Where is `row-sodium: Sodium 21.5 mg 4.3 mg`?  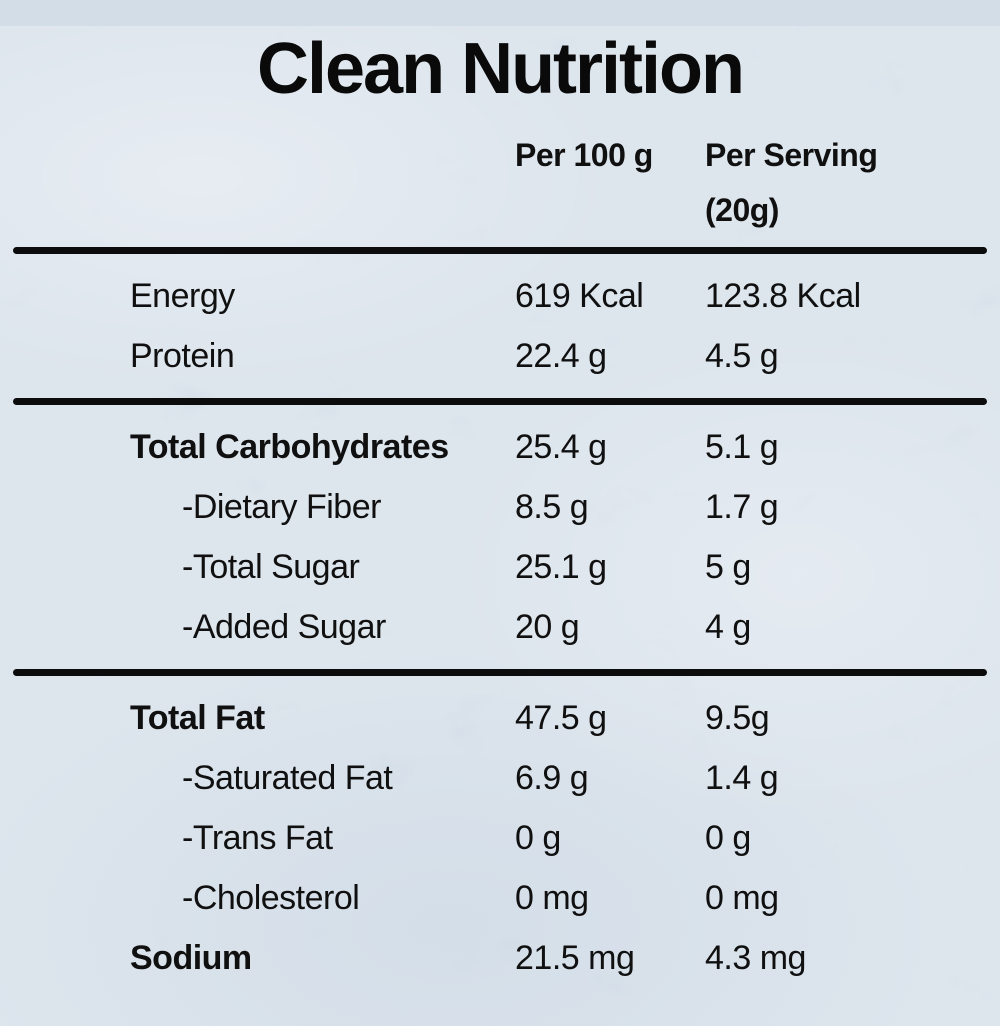
row-sodium: Sodium 21.5 mg 4.3 mg is located at coordinates (500, 958).